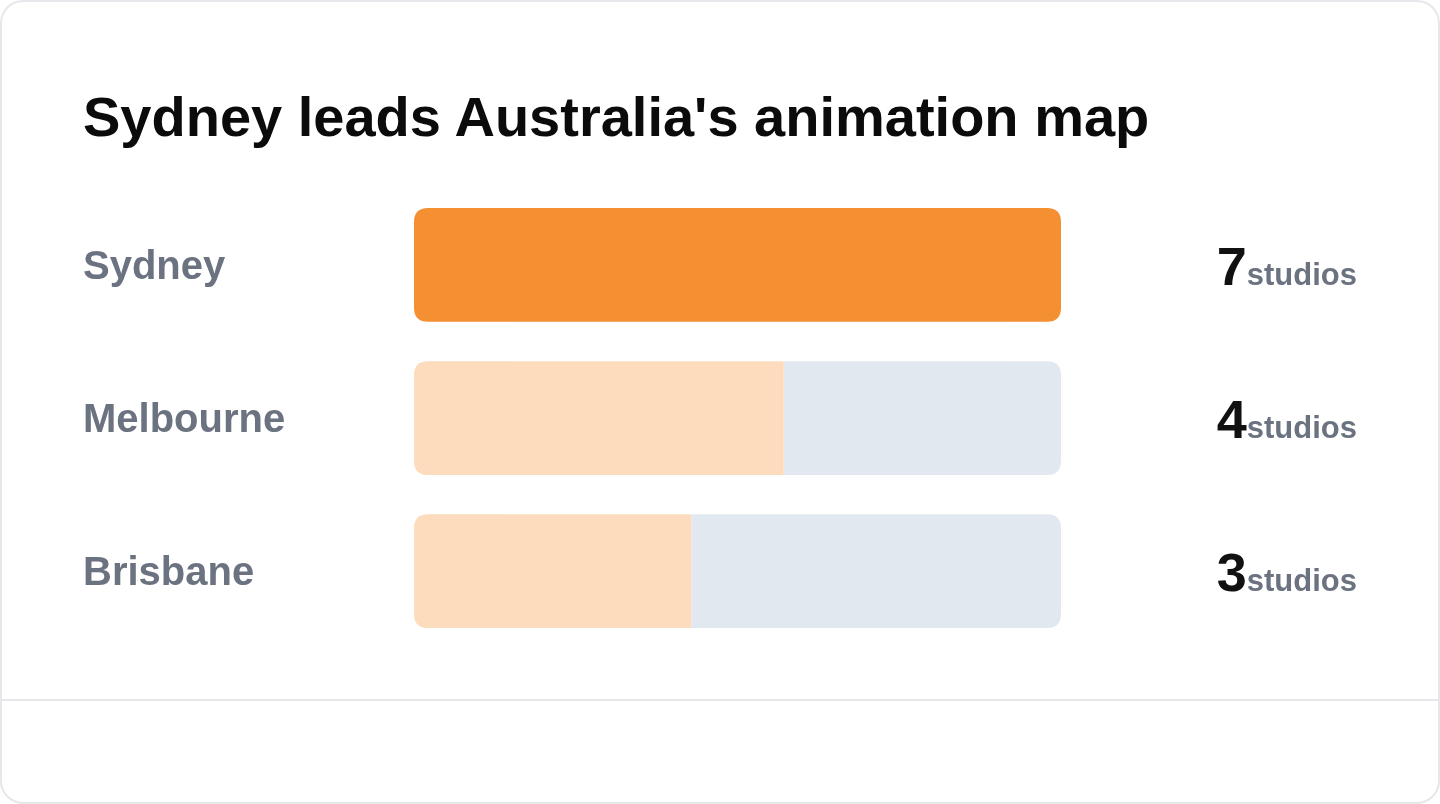 The width and height of the screenshot is (1440, 804). What do you see at coordinates (1286, 572) in the screenshot?
I see `data-label: 3studios` at bounding box center [1286, 572].